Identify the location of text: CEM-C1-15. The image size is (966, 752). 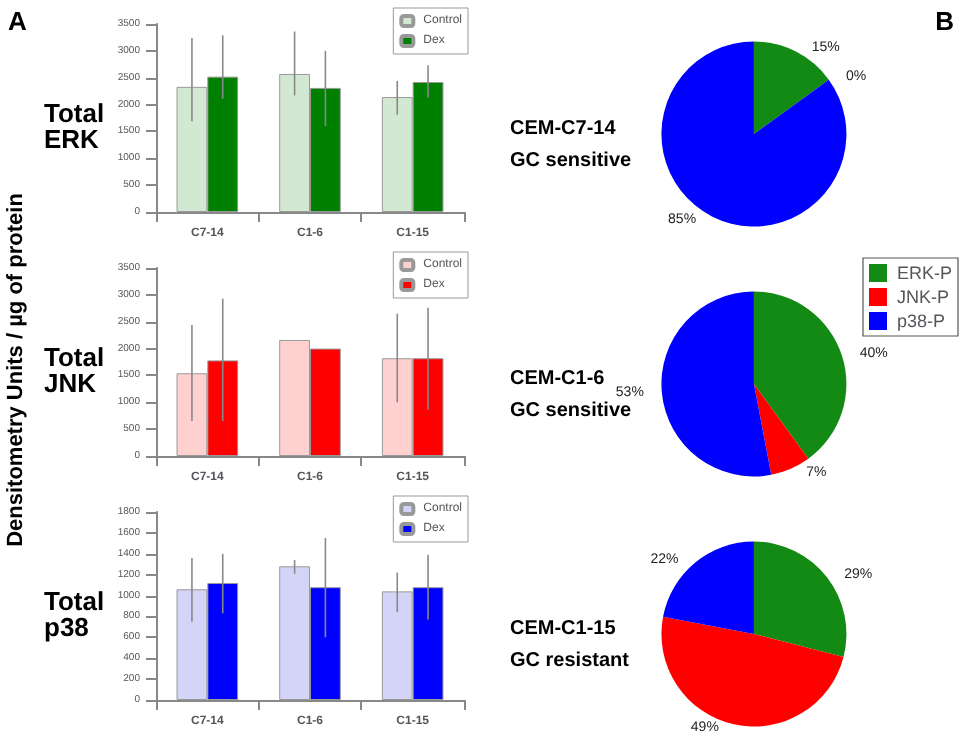
(563, 629).